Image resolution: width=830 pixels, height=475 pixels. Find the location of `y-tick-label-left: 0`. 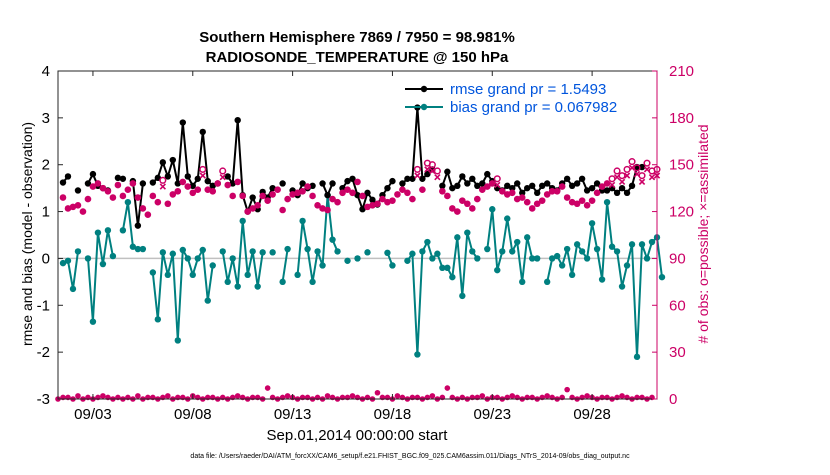

y-tick-label-left: 0 is located at coordinates (46, 258).